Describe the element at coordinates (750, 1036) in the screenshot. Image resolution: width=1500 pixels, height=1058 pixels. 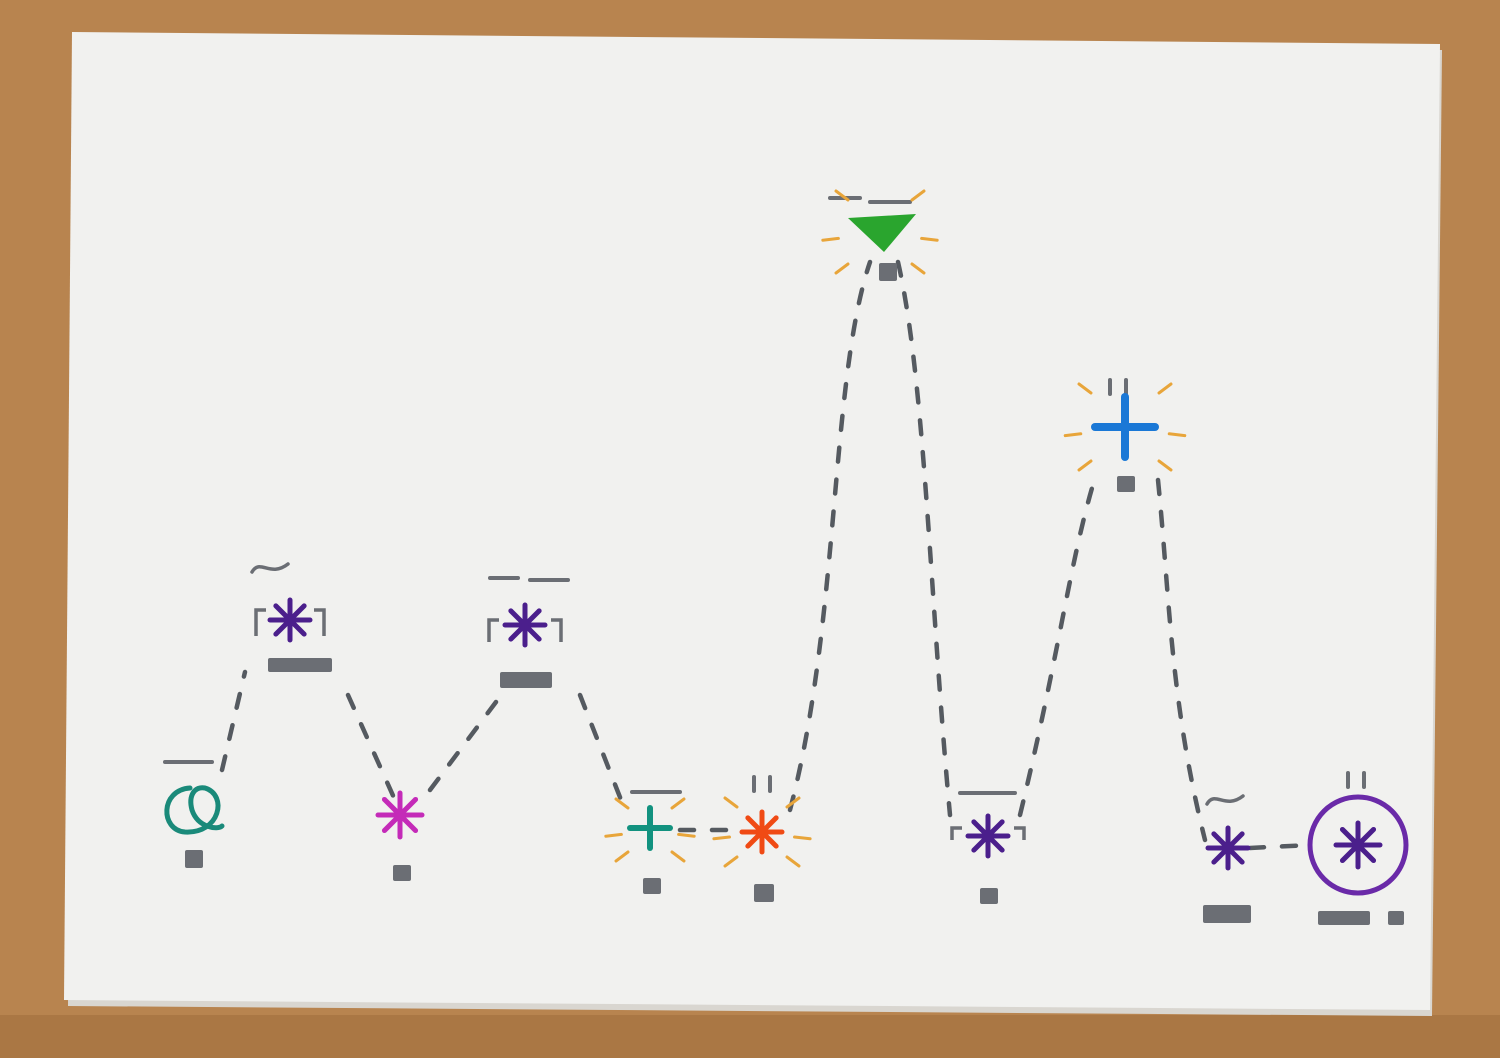
I see `table-shadow` at that location.